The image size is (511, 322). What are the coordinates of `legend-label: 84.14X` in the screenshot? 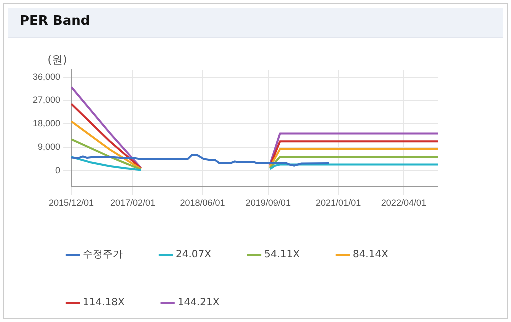 It's located at (370, 255).